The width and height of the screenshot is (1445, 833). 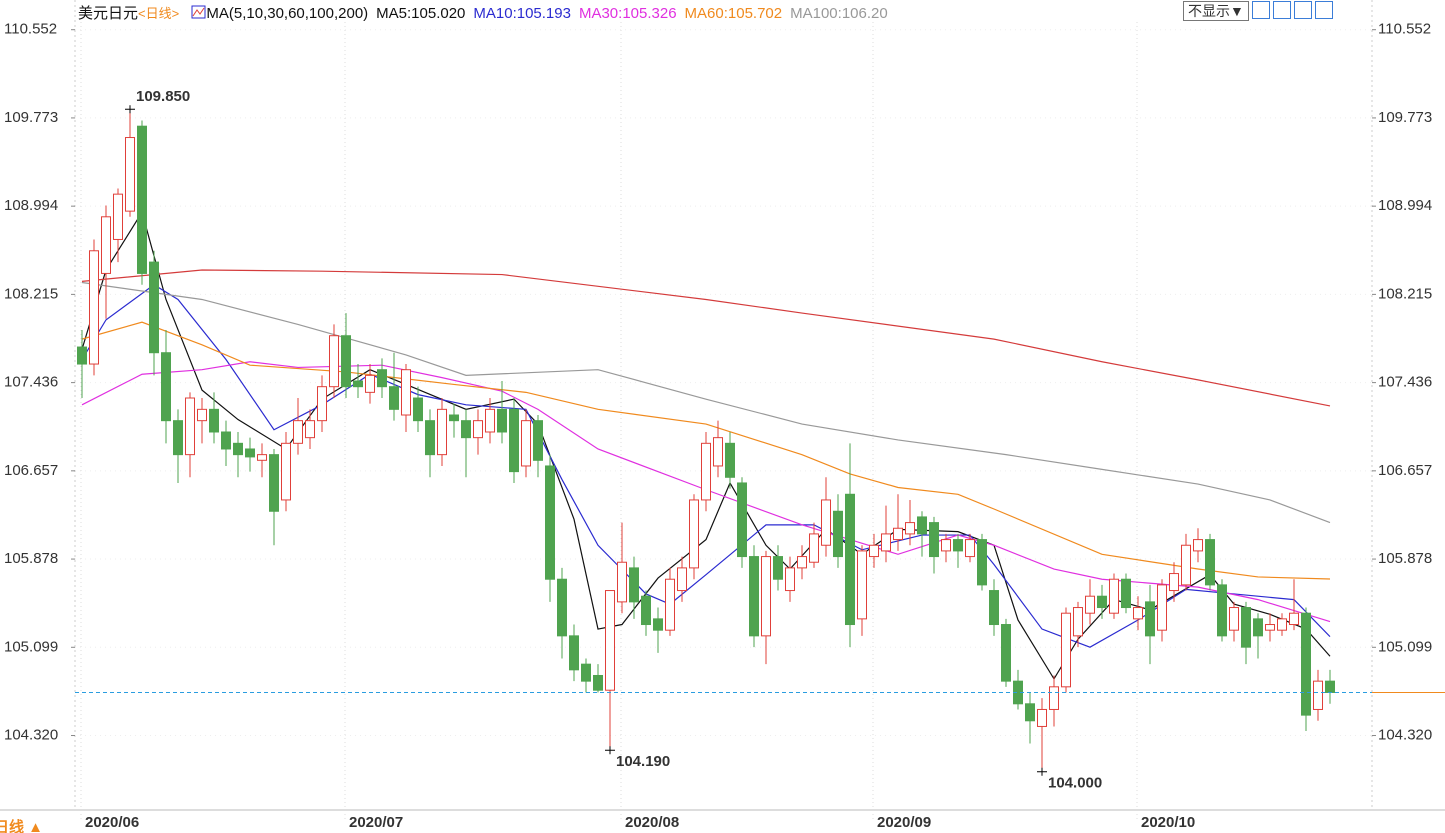 What do you see at coordinates (643, 761) in the screenshot?
I see `annotation: 104.190` at bounding box center [643, 761].